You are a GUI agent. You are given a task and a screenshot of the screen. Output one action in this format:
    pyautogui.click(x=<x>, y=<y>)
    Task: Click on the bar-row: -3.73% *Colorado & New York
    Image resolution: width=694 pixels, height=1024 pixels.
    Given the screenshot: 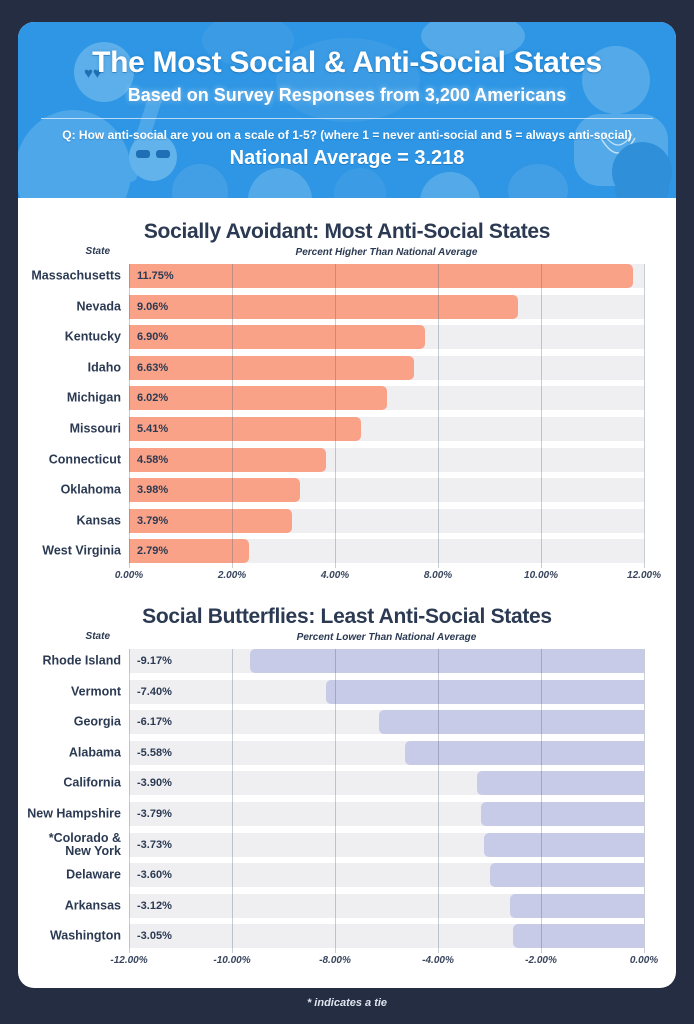 What is the action you would take?
    pyautogui.click(x=346, y=844)
    